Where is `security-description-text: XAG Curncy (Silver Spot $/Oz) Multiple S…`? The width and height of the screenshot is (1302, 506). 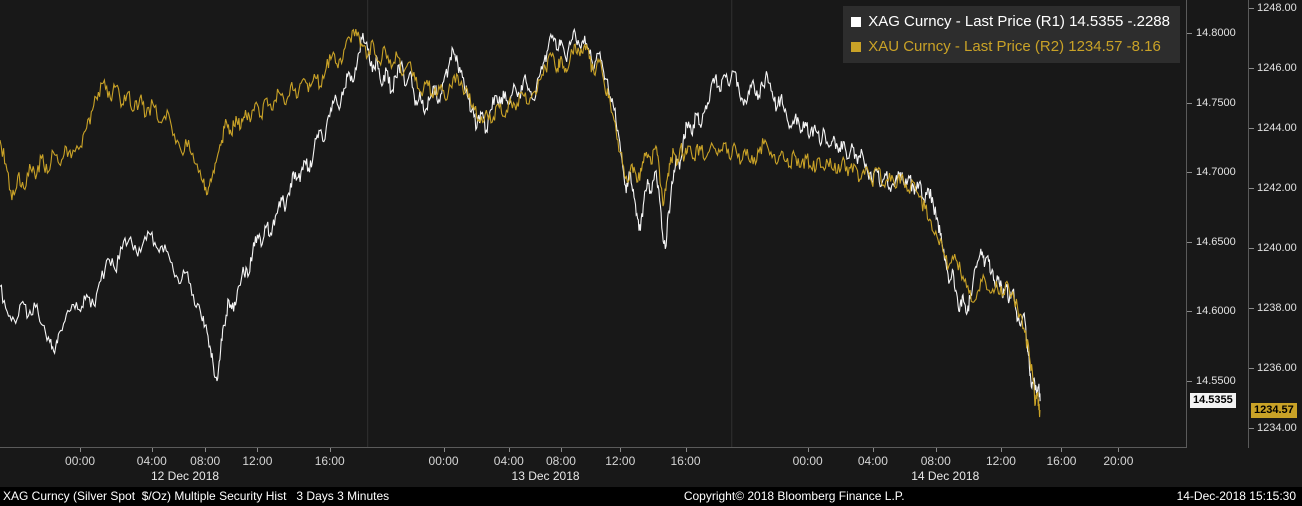 security-description-text: XAG Curncy (Silver Spot $/Oz) Multiple S… is located at coordinates (196, 496).